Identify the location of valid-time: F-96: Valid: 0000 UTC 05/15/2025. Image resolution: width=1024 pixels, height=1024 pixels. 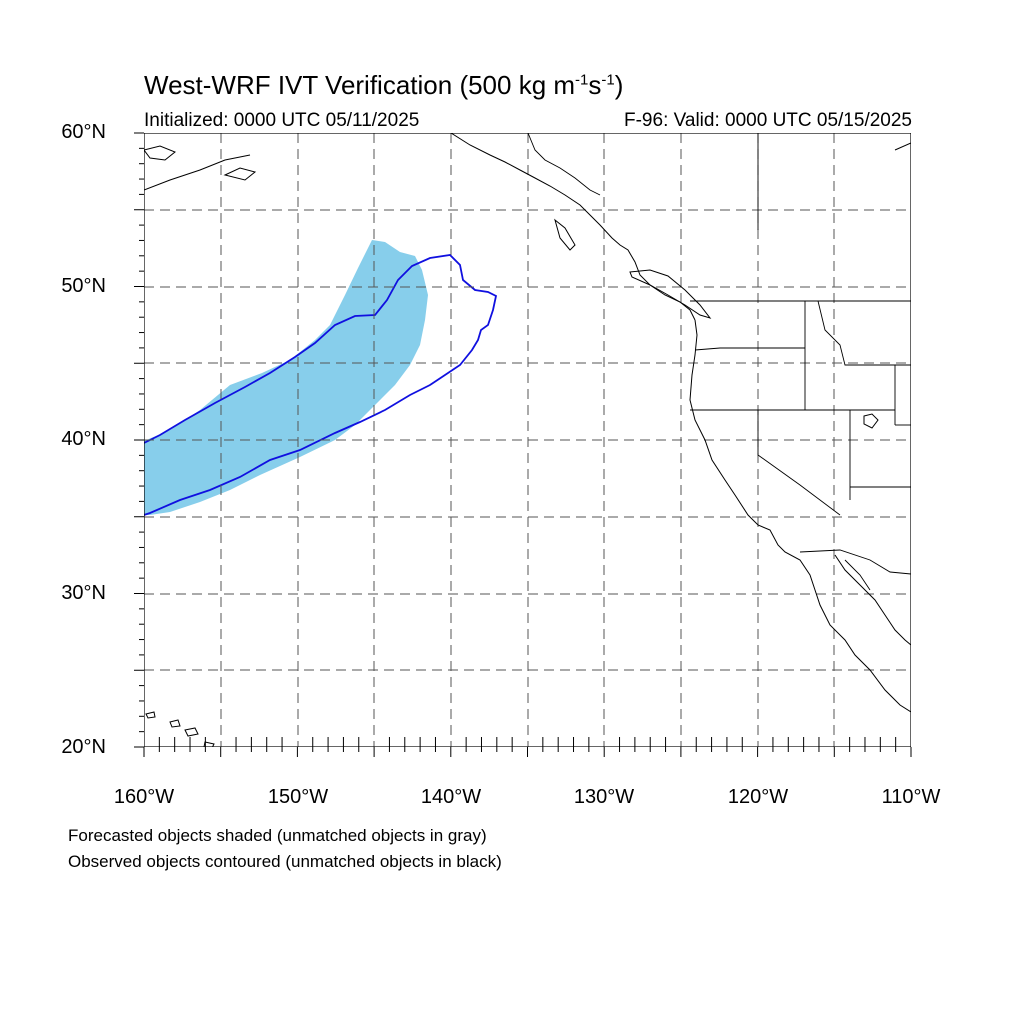
(768, 120).